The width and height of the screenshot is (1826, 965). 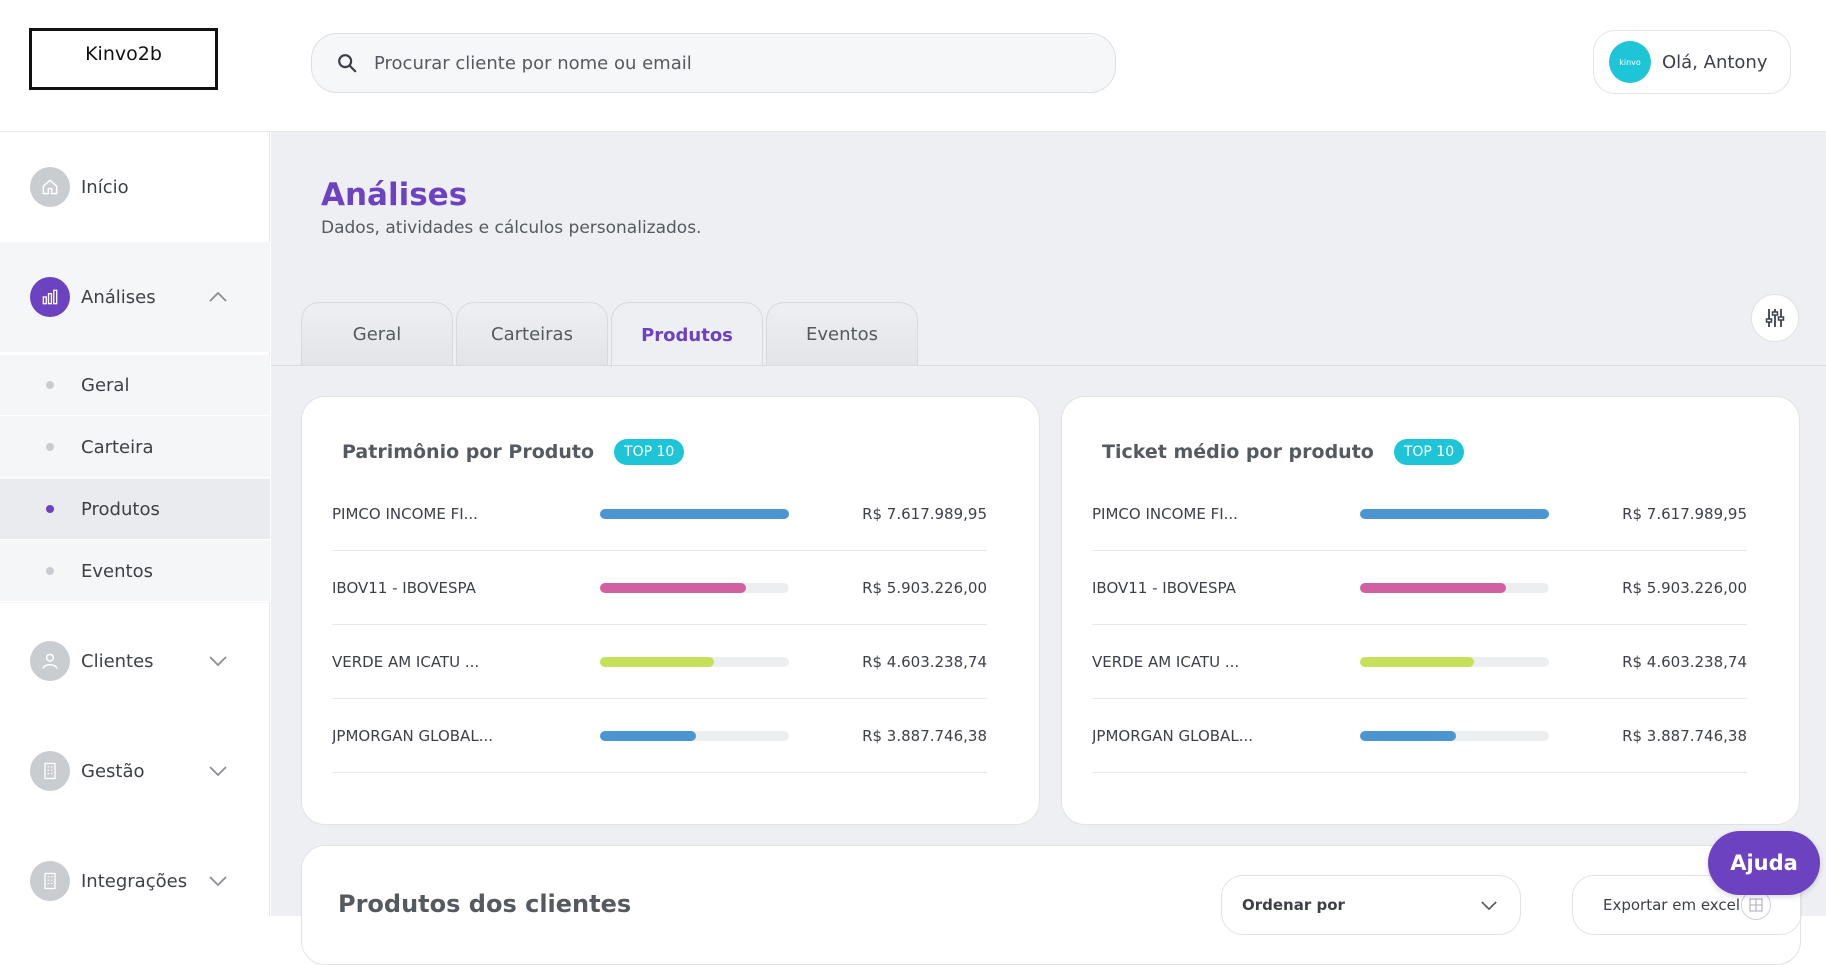 I want to click on card-title-text: Patrimônio por Produto, so click(x=468, y=452).